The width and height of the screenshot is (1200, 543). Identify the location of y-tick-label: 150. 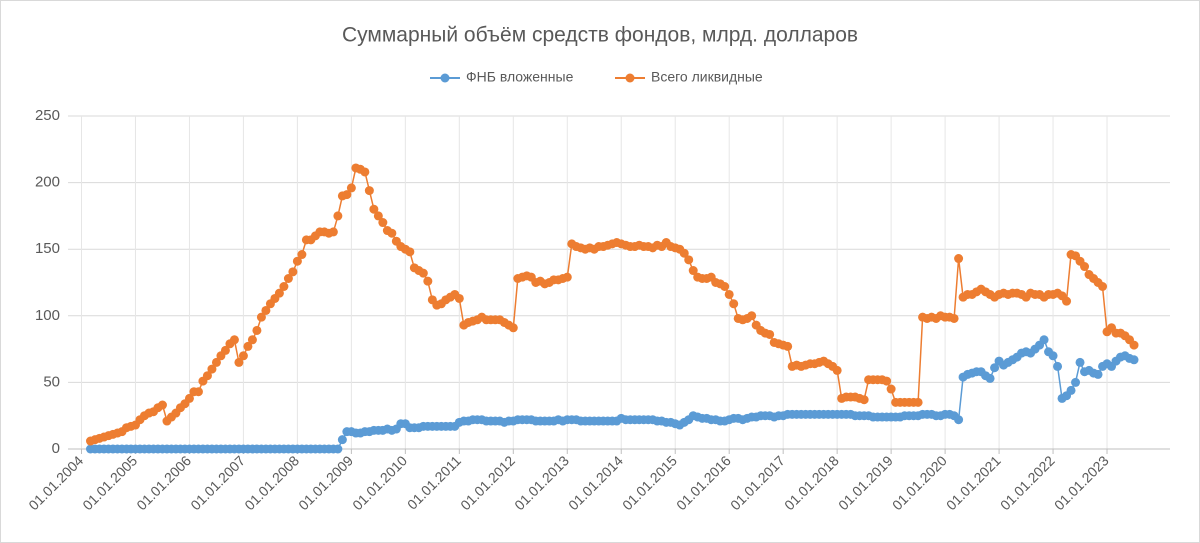
(47, 248).